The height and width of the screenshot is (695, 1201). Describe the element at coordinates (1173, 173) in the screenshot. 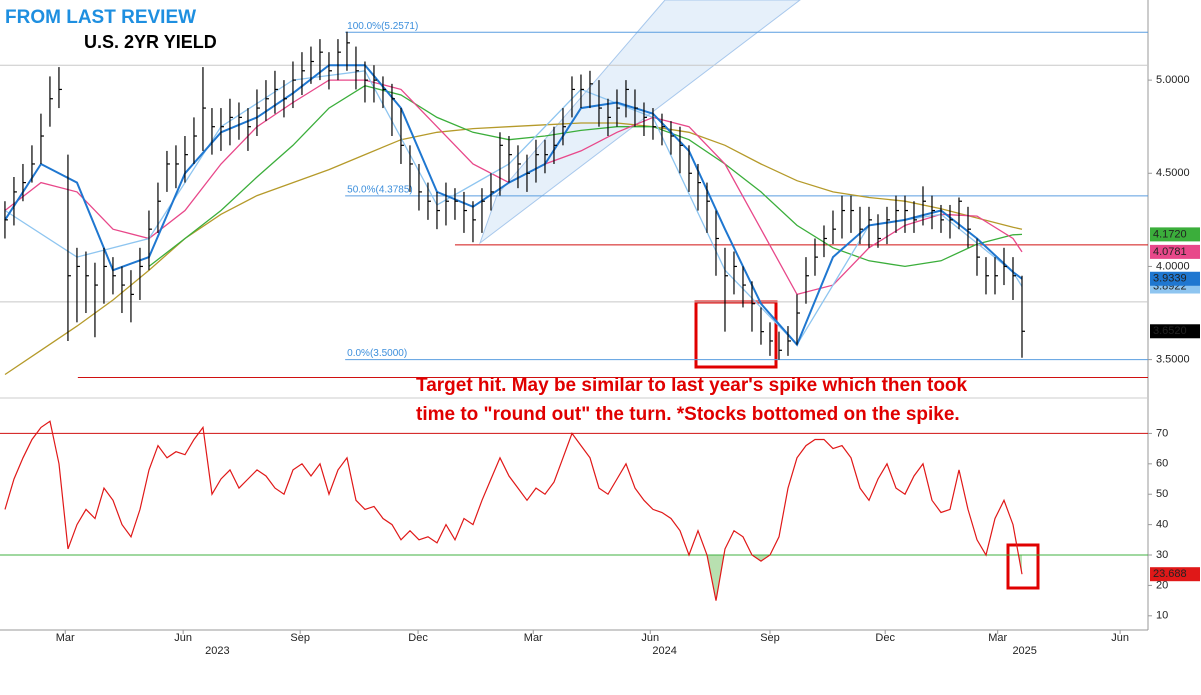

I see `y-tick-label: 4.5000` at that location.